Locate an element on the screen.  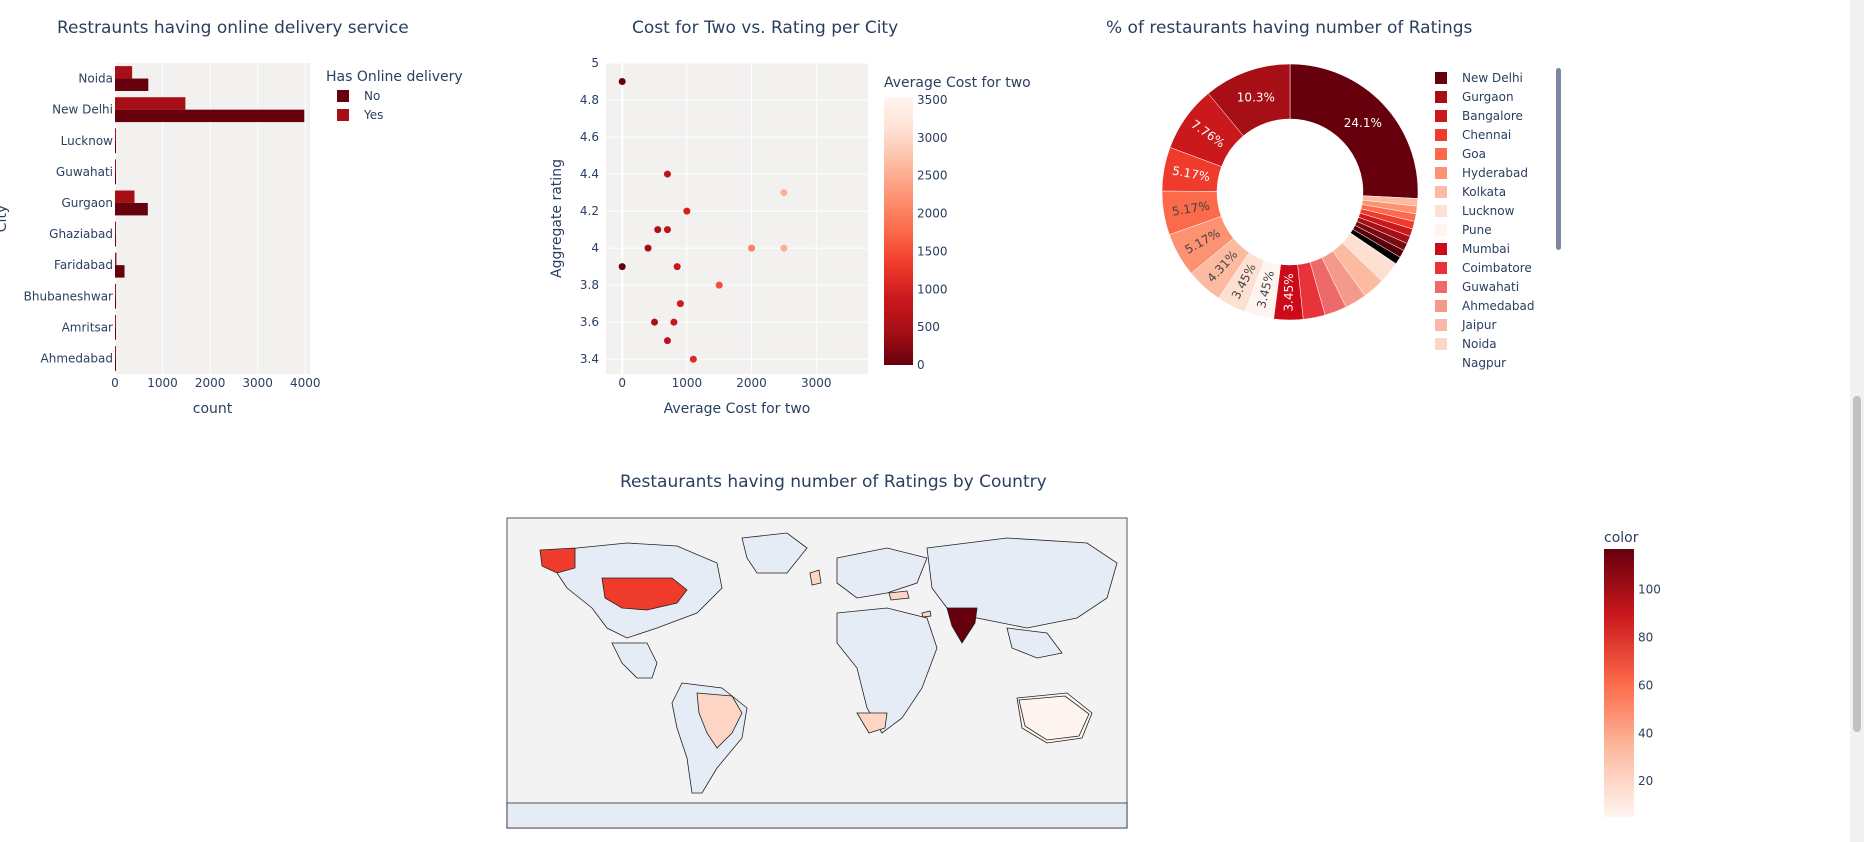
bar-legend-label: Yes is located at coordinates (373, 115).